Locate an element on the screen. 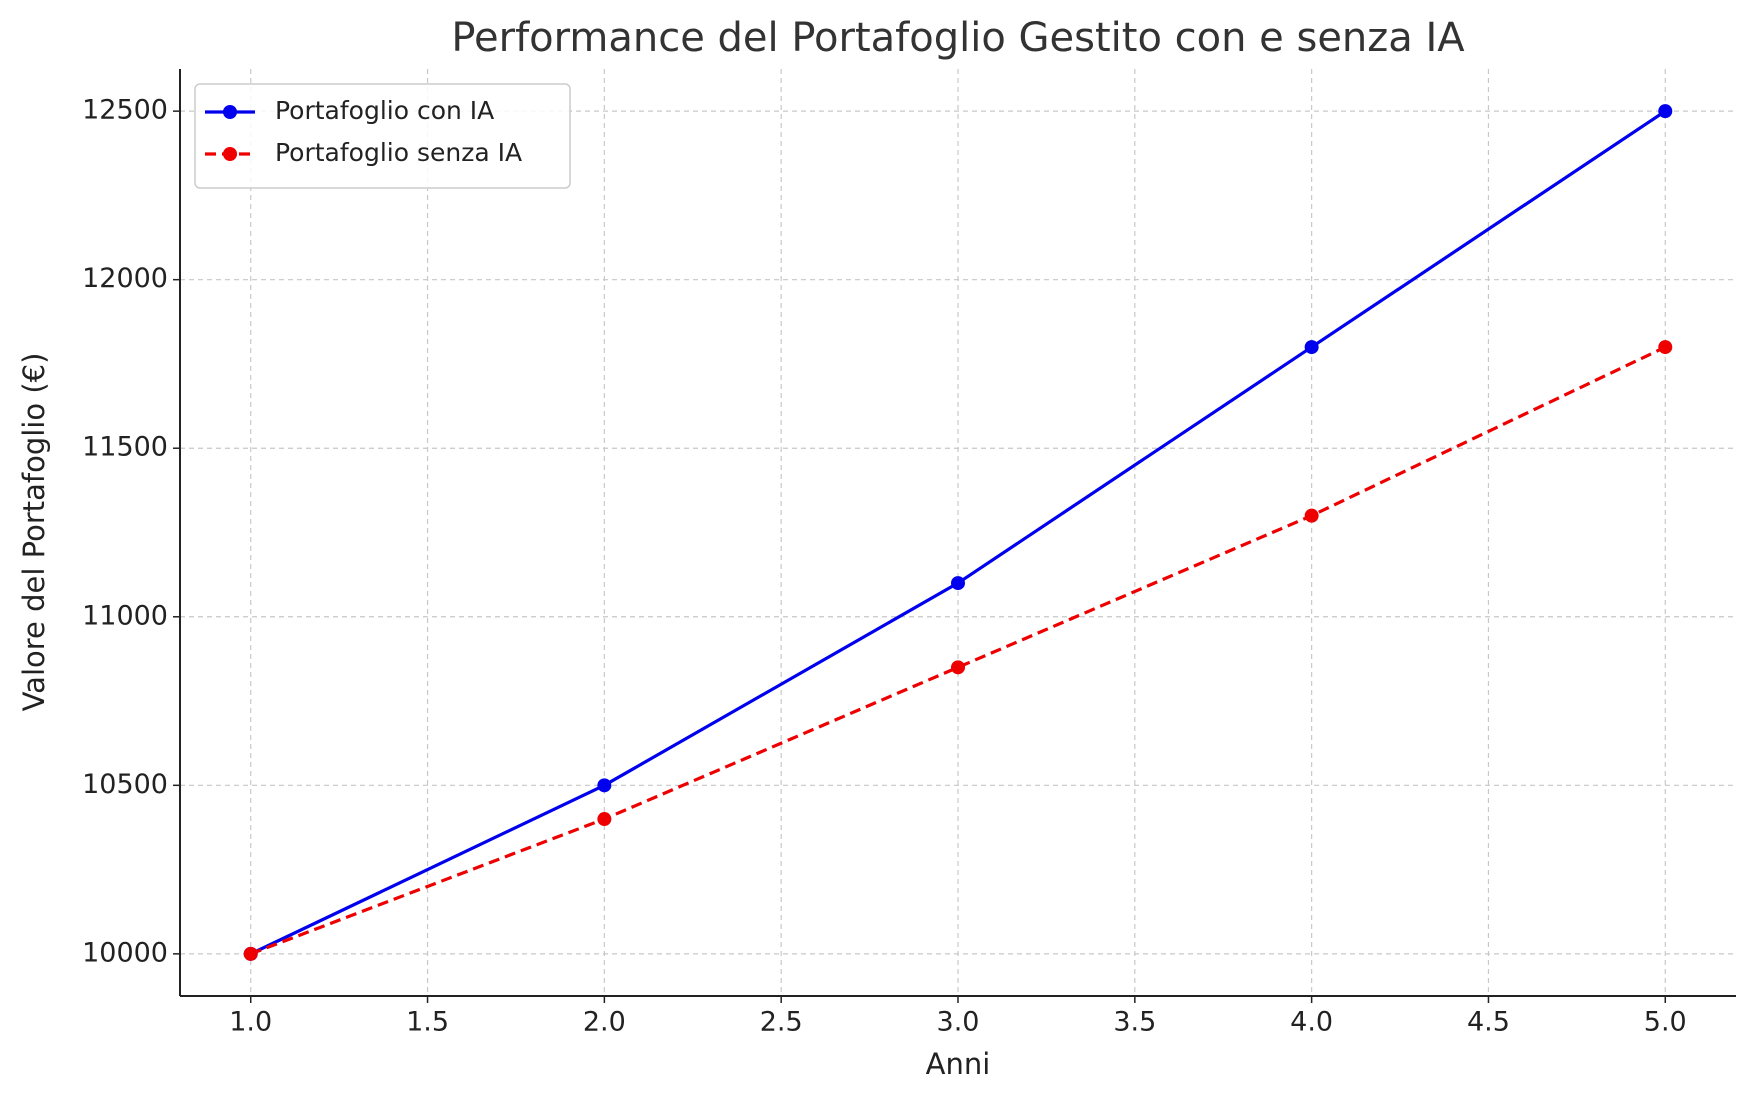 The image size is (1750, 1101). x-tick-label: 4.0 is located at coordinates (1311, 1022).